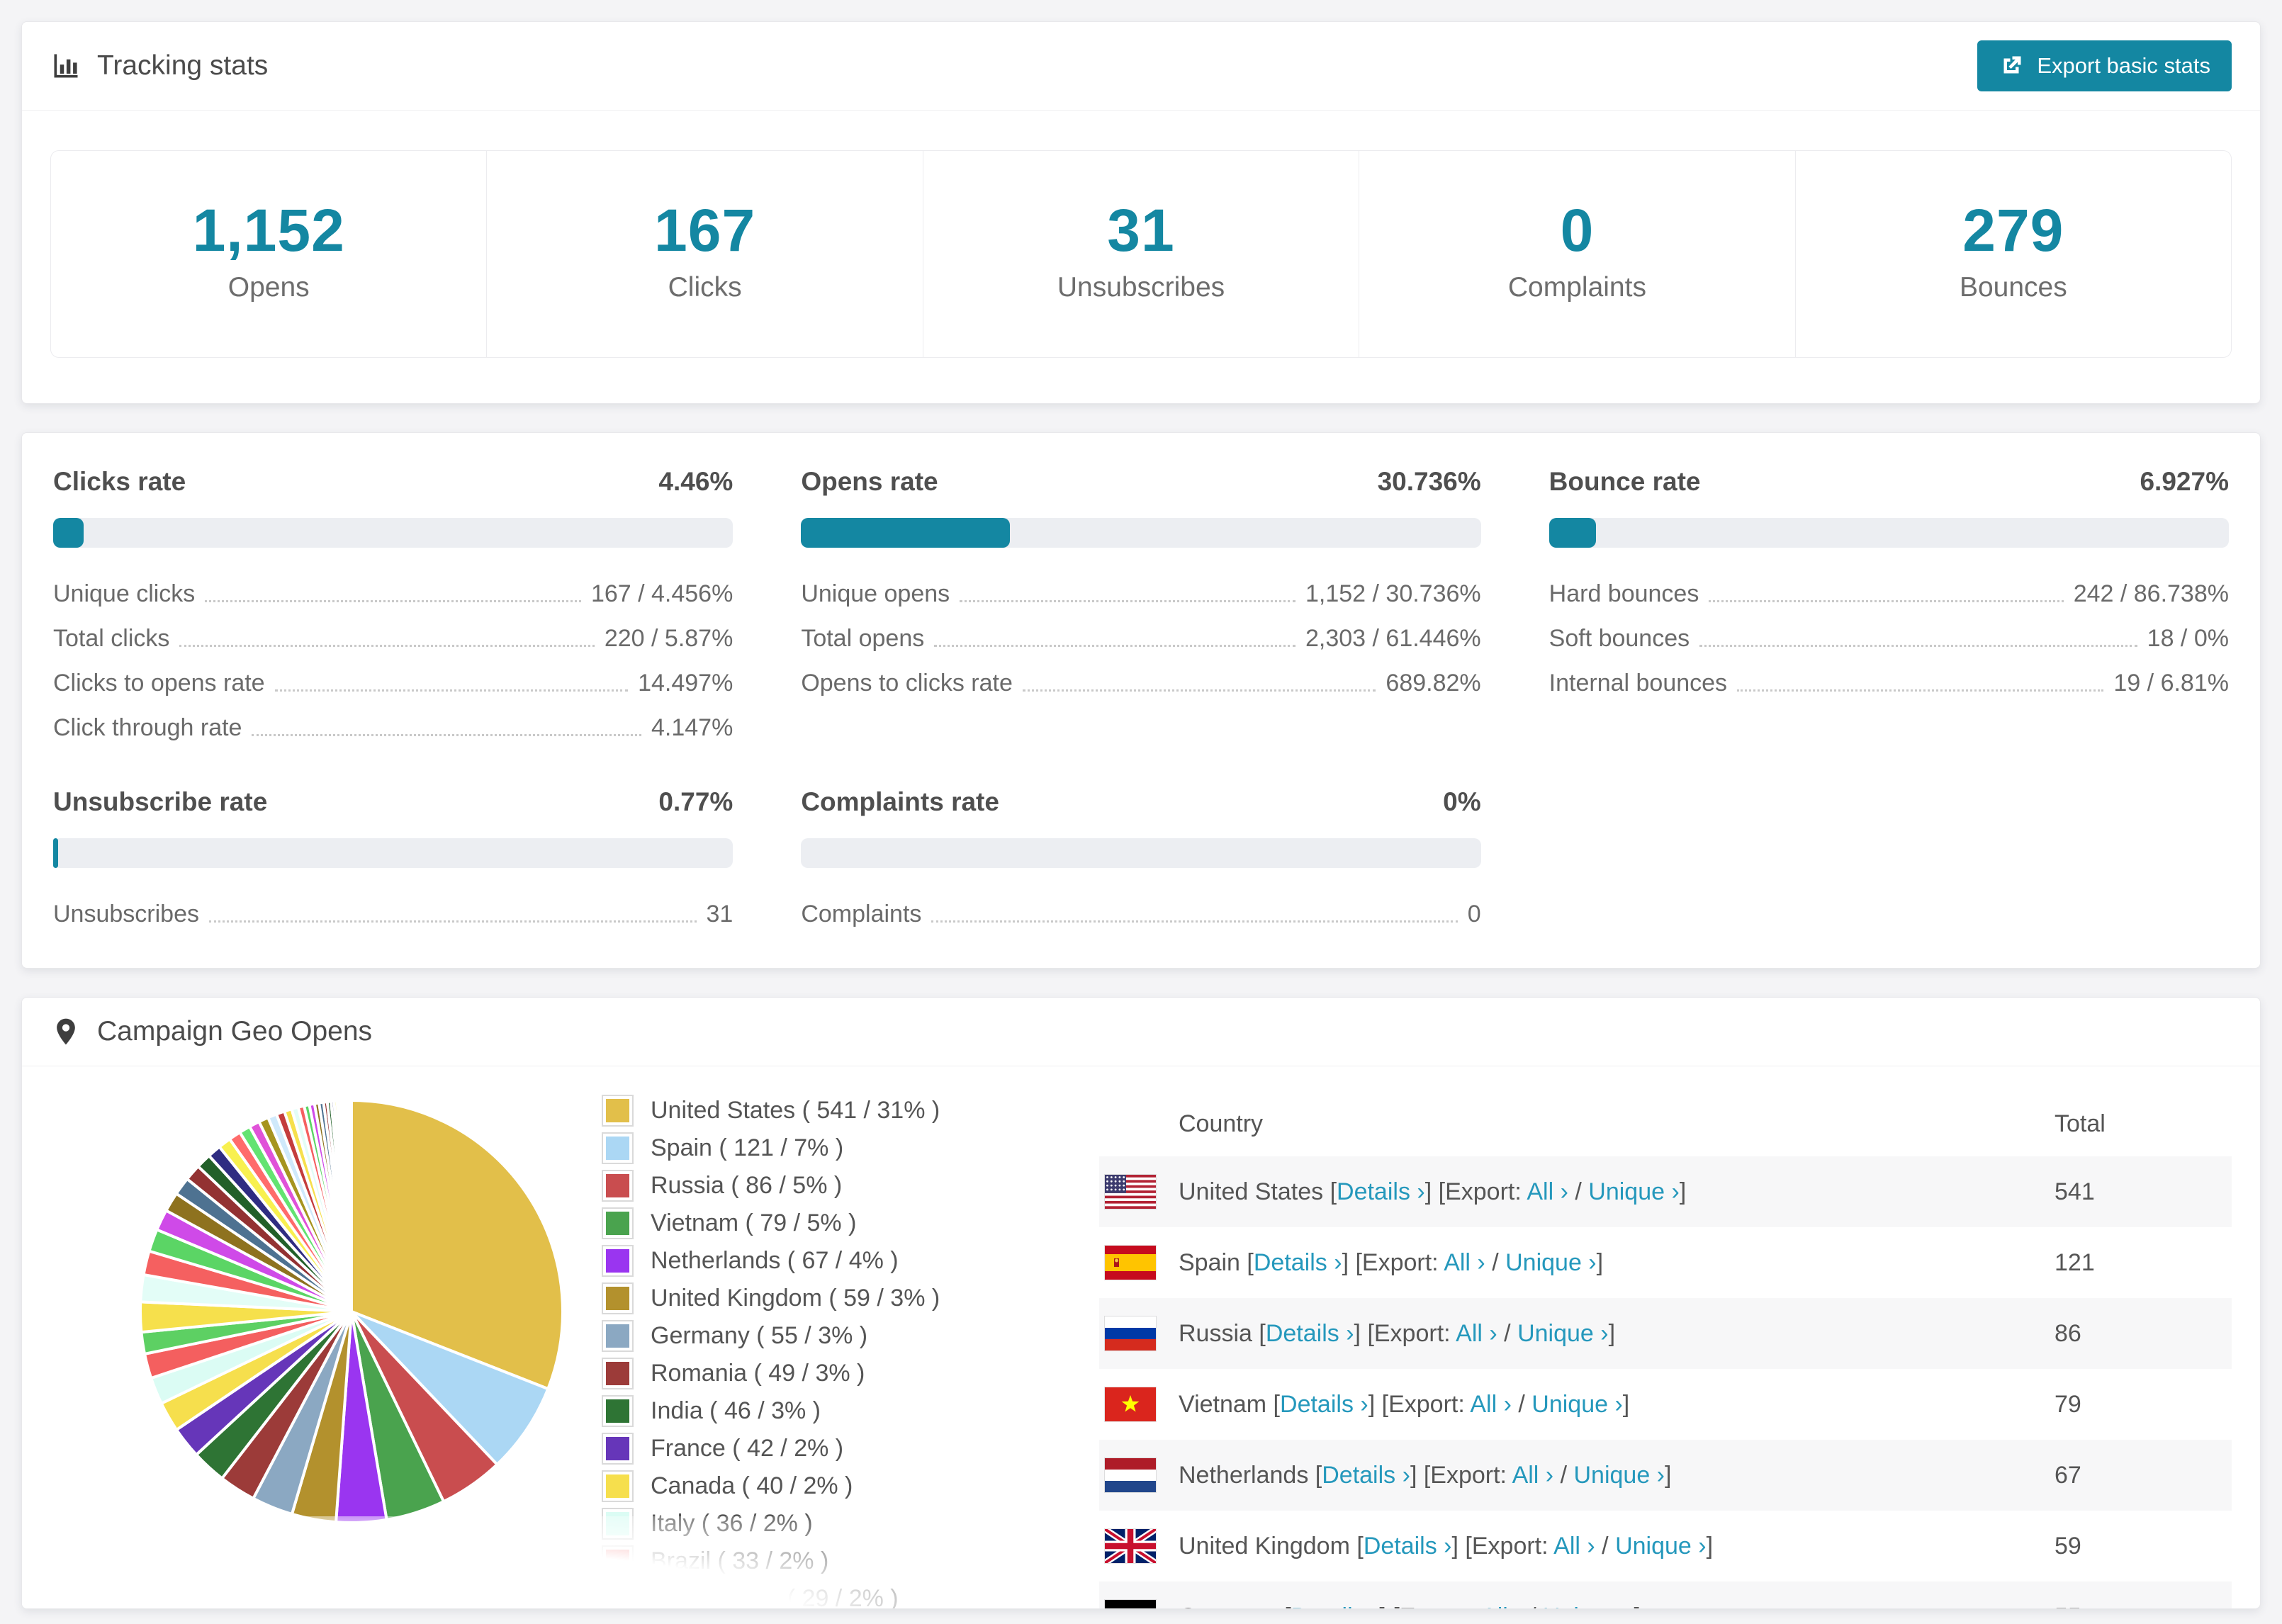  I want to click on rate-detail-value: 2,303 / 61.446%, so click(1393, 638).